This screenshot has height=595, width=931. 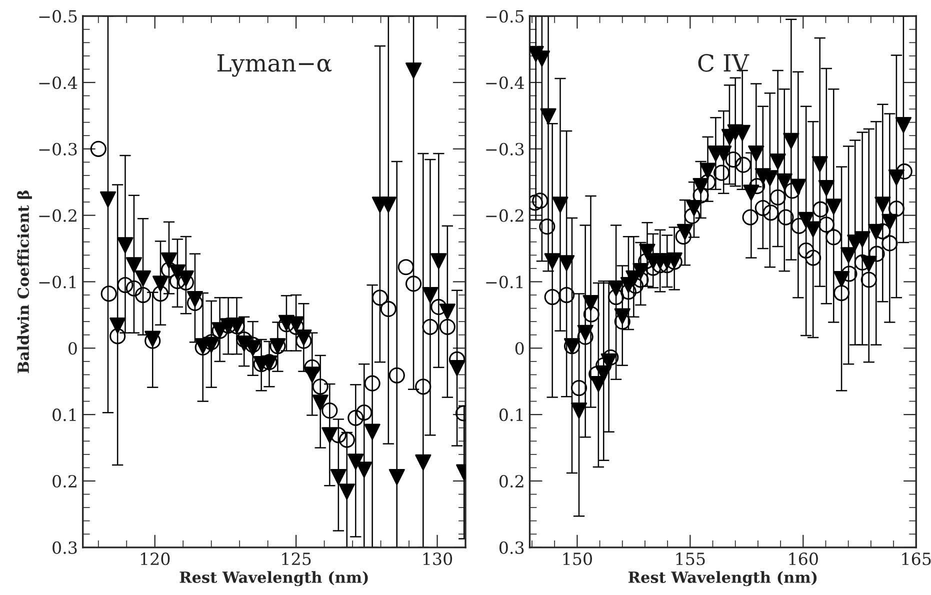 I want to click on x-tick-label: 165, so click(x=916, y=559).